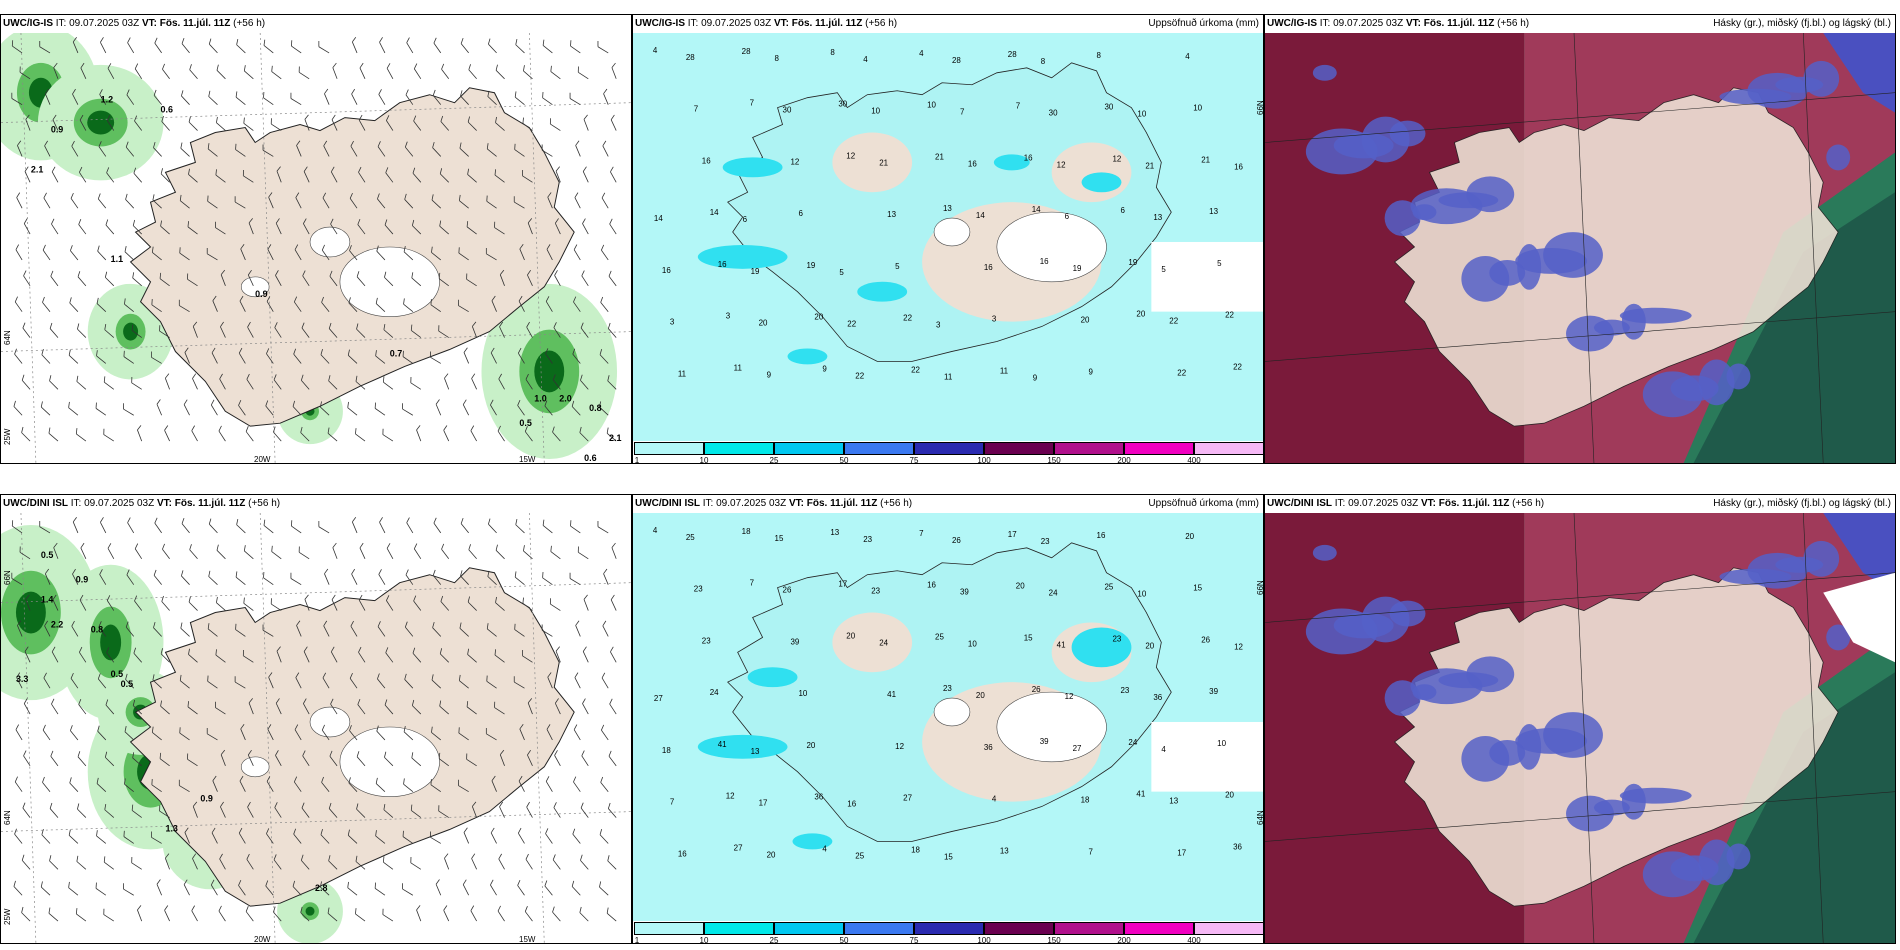  I want to click on lon-label: 15W, so click(527, 459).